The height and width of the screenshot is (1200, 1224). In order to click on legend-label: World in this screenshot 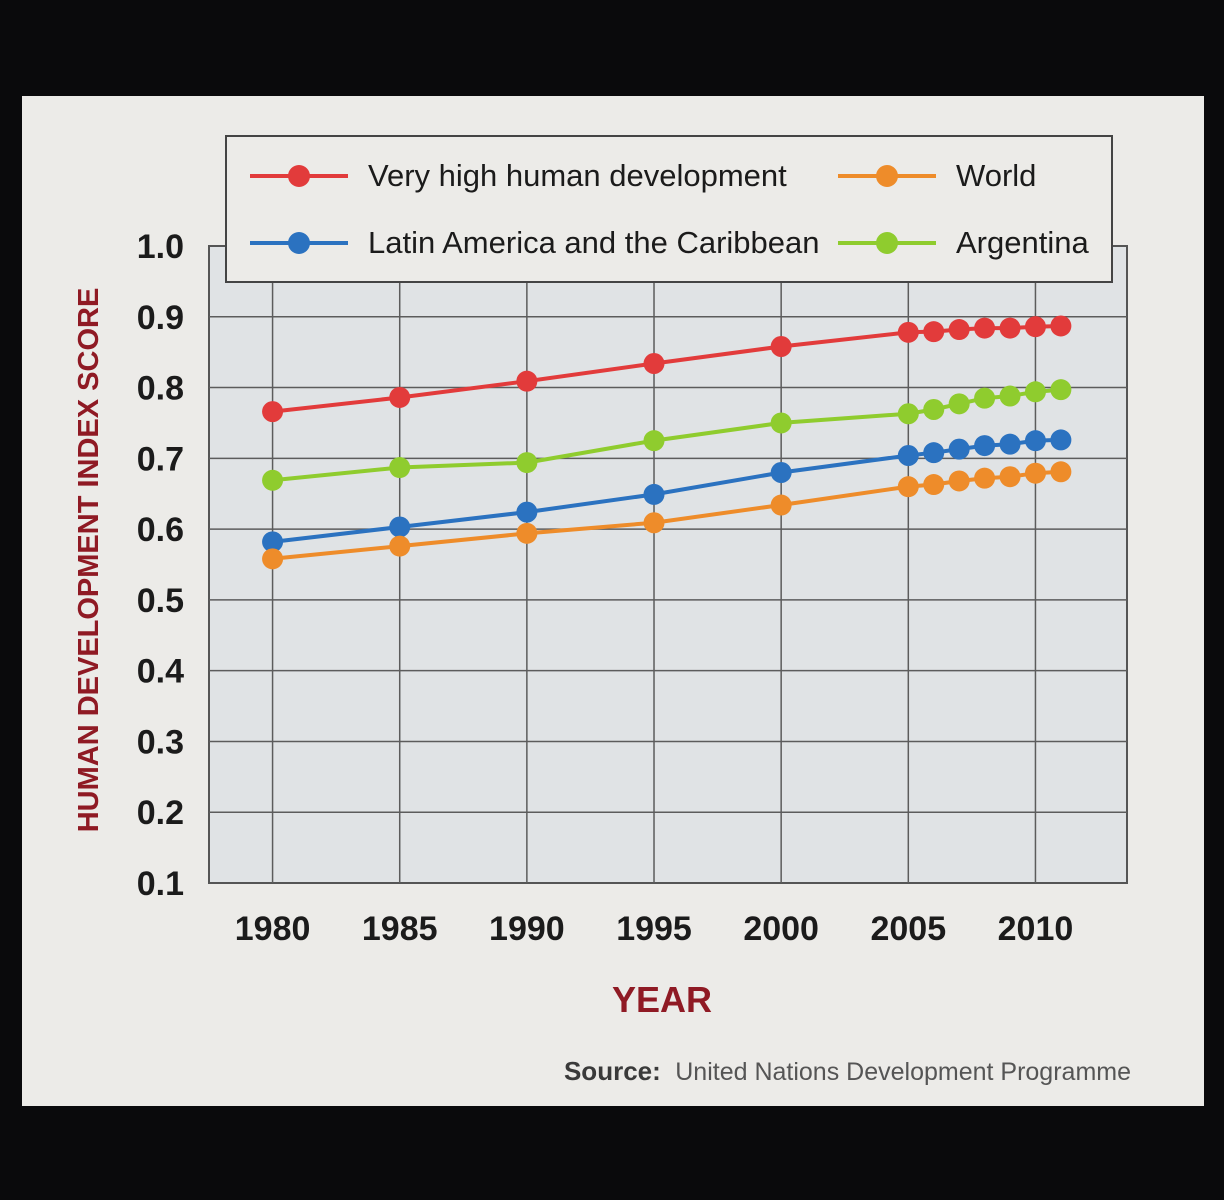, I will do `click(996, 175)`.